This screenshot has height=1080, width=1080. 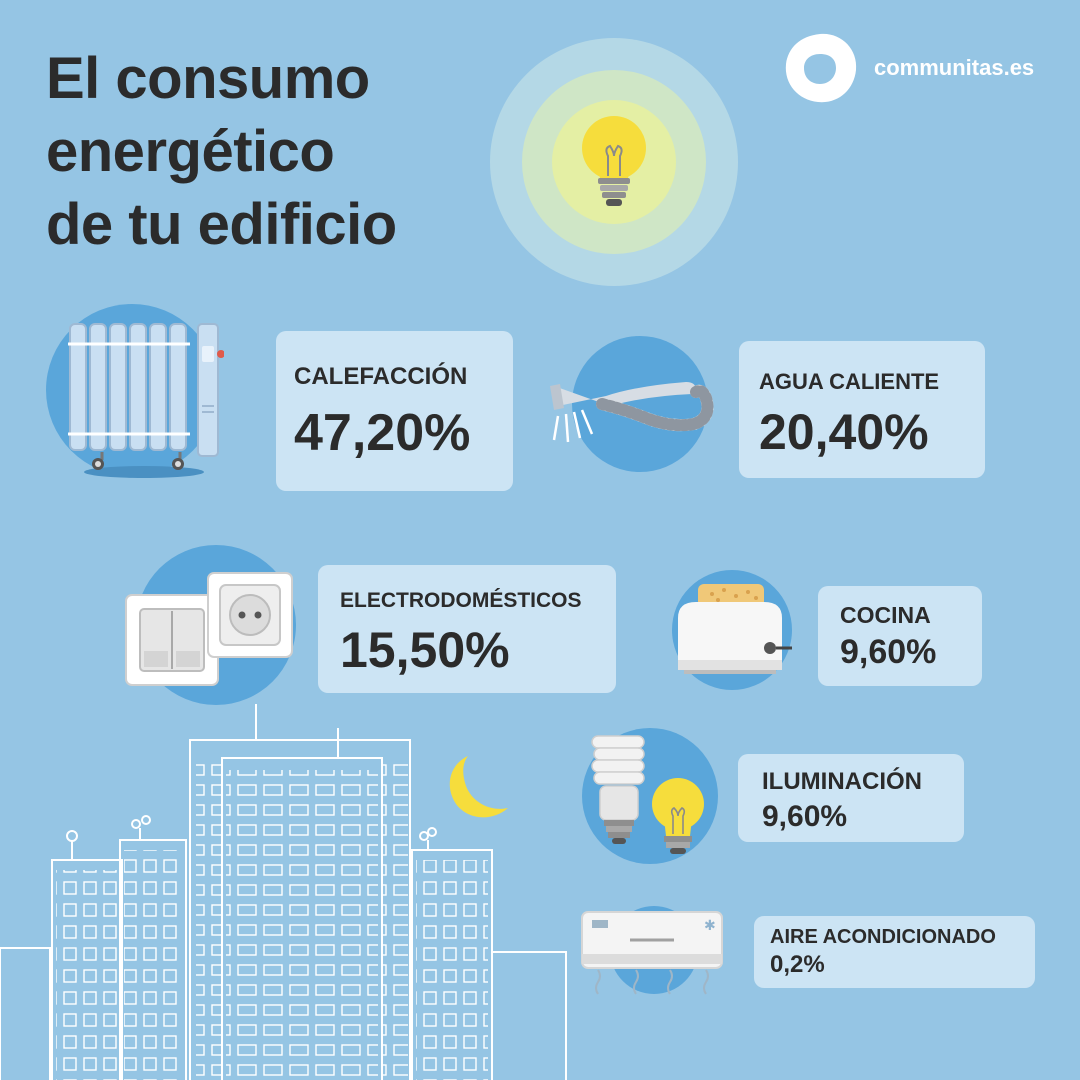 I want to click on toaster-icon, so click(x=732, y=630).